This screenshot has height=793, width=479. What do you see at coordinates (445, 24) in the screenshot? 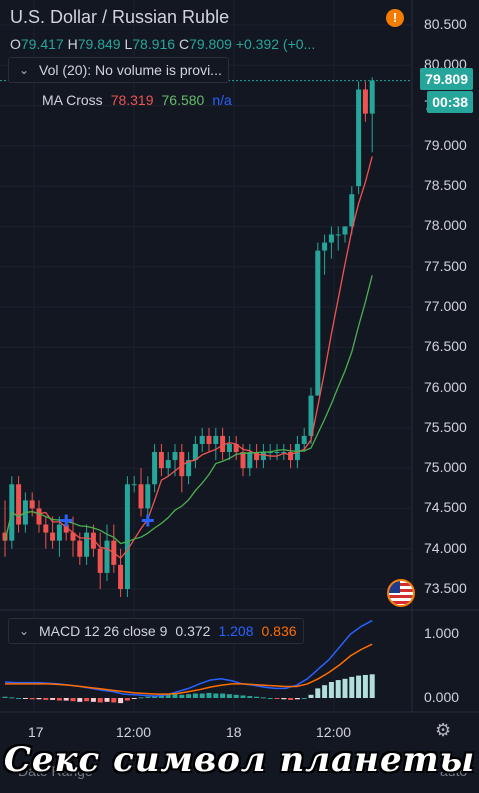
I see `price-tick-label: 80.500` at bounding box center [445, 24].